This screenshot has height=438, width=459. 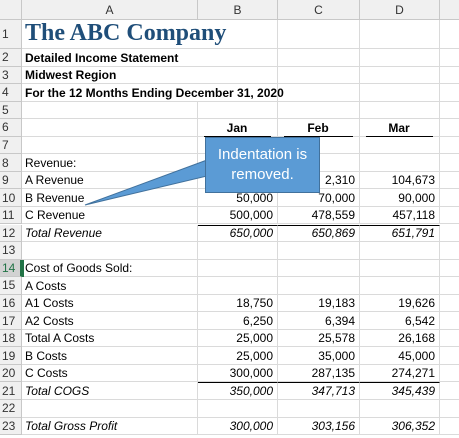 What do you see at coordinates (11, 268) in the screenshot?
I see `row-header: 14` at bounding box center [11, 268].